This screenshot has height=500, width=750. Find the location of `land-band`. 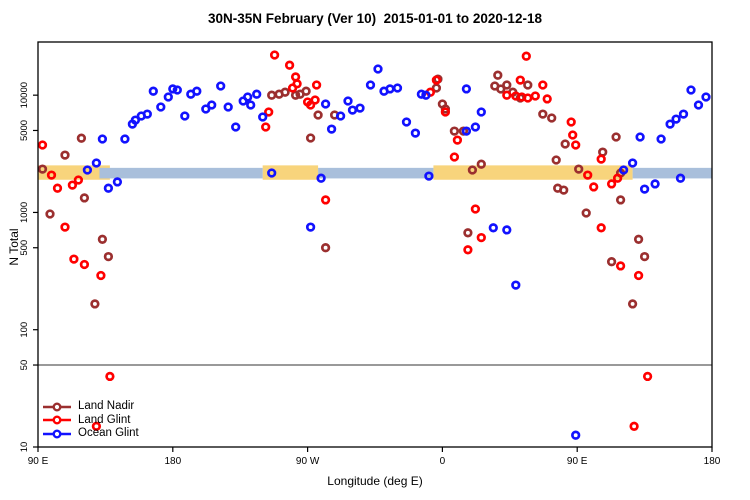

land-band is located at coordinates (290, 172).